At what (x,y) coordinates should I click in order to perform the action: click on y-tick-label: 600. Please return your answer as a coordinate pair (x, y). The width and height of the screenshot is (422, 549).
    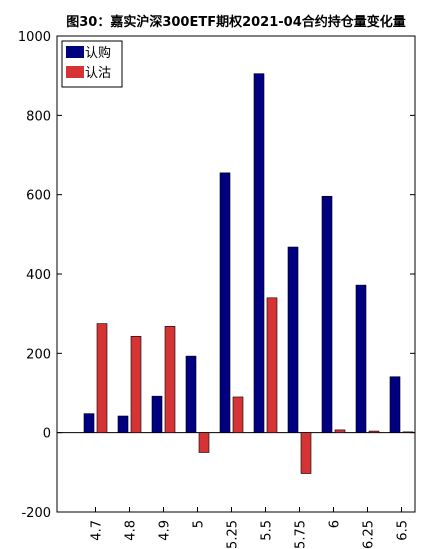
    Looking at the image, I should click on (38, 196).